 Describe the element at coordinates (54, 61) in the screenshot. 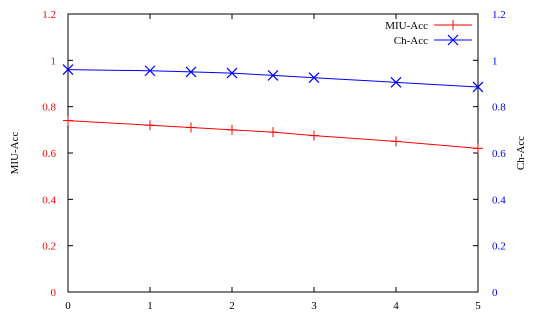

I see `y-tick-label: 1` at that location.